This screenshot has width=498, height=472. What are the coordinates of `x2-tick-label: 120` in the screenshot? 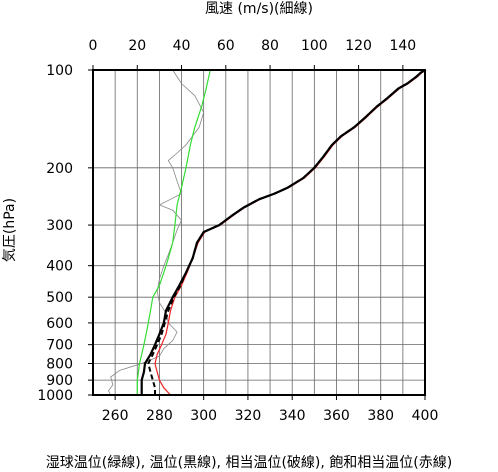 It's located at (358, 46).